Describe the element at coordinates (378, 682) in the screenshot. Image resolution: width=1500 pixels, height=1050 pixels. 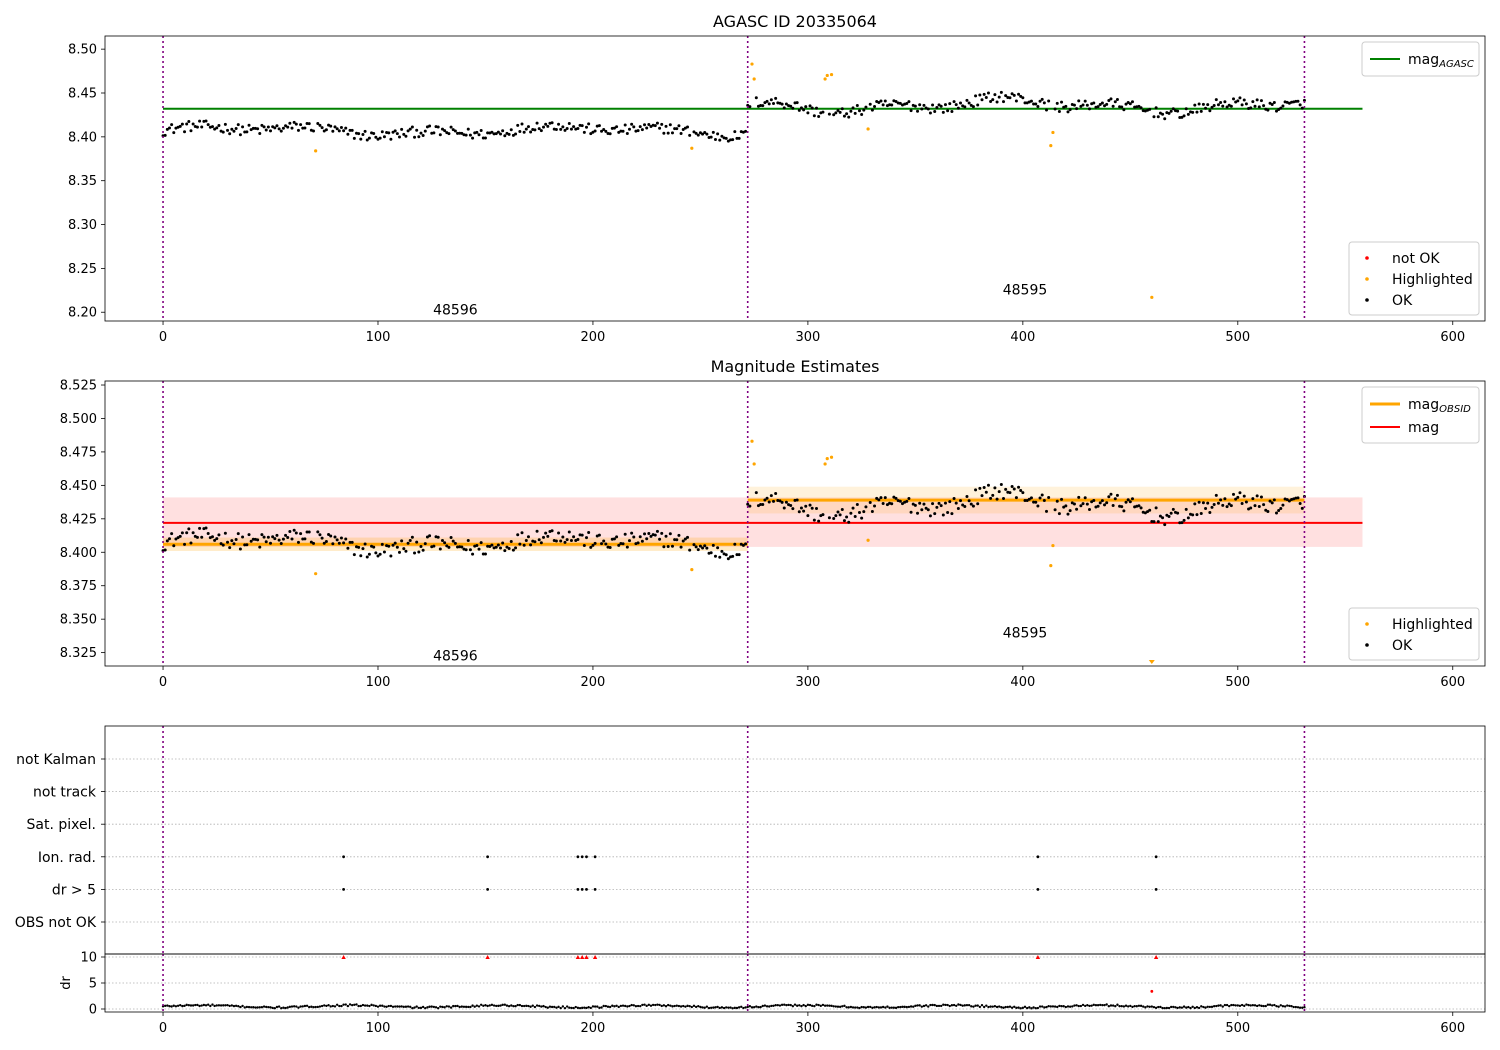
I see `x-tick-label: 100` at that location.